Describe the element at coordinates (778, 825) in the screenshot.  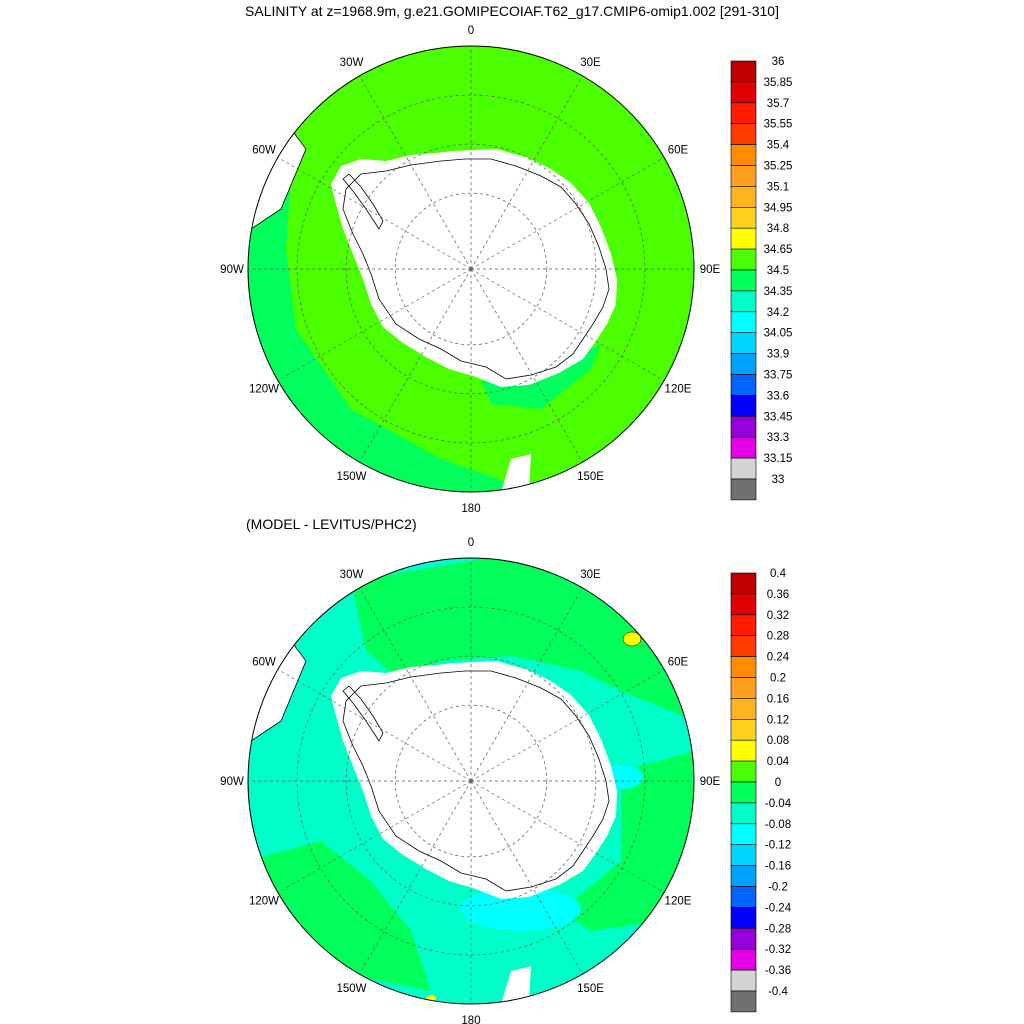
I see `colorbar-tick-label: -0.08` at that location.